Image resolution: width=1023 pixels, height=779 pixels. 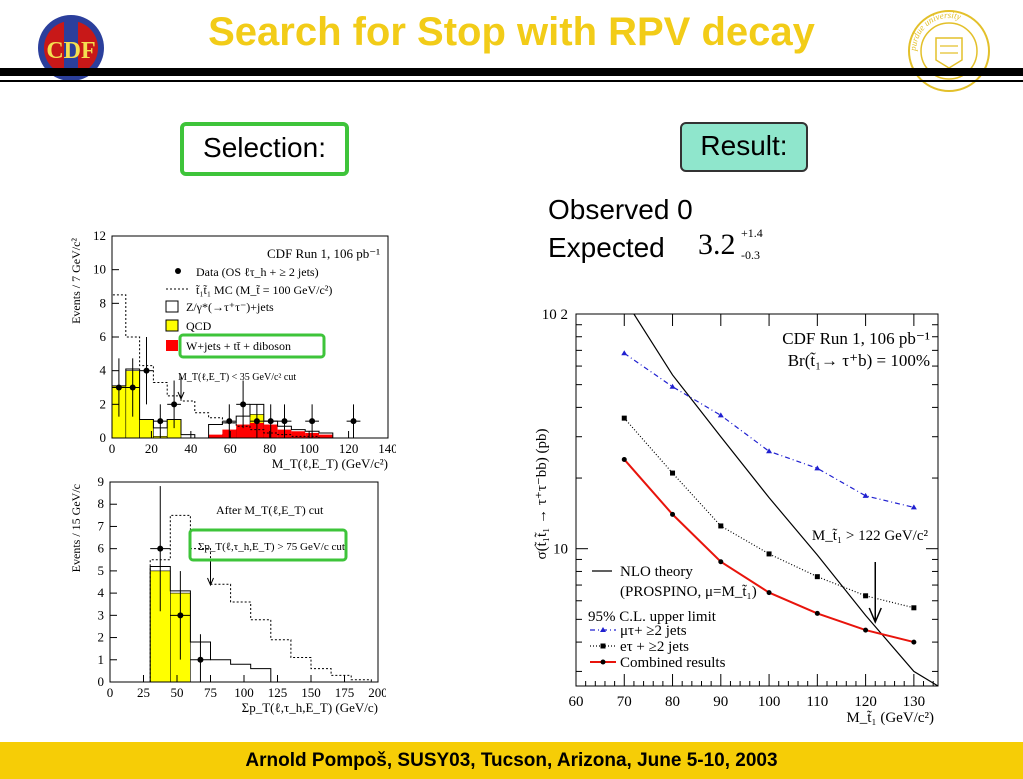 I want to click on x-tick-label: 120, so click(x=349, y=448).